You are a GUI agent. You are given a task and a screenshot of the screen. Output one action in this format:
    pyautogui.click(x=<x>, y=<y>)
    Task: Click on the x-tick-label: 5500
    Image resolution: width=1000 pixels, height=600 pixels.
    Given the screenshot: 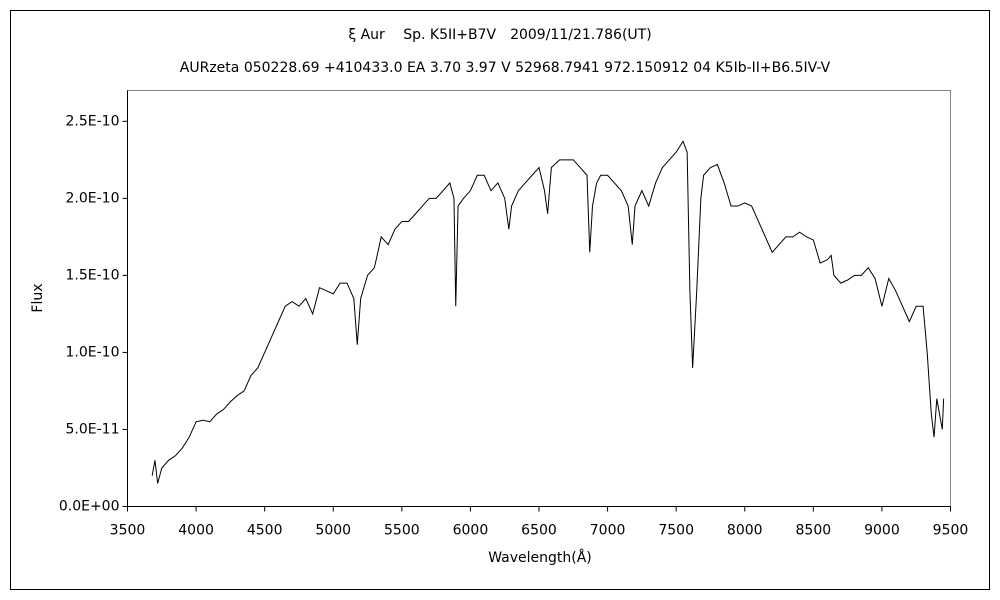 What is the action you would take?
    pyautogui.click(x=402, y=531)
    